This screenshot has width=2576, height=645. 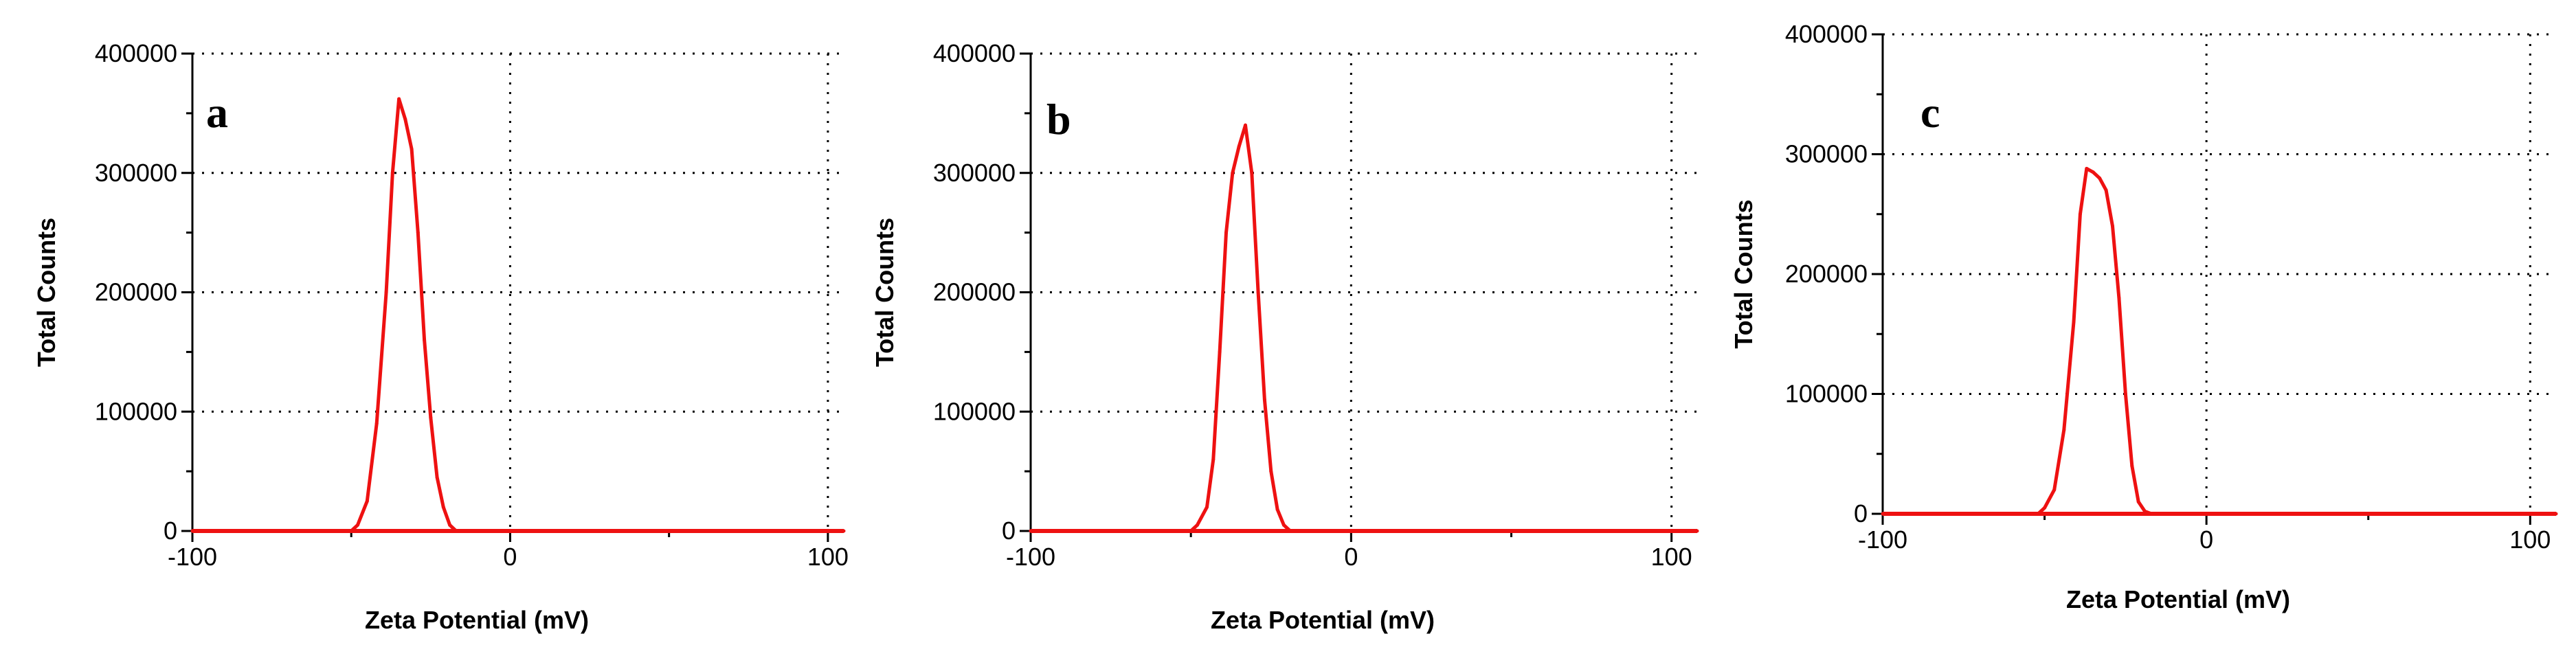 I want to click on series-line, so click(x=2219, y=341).